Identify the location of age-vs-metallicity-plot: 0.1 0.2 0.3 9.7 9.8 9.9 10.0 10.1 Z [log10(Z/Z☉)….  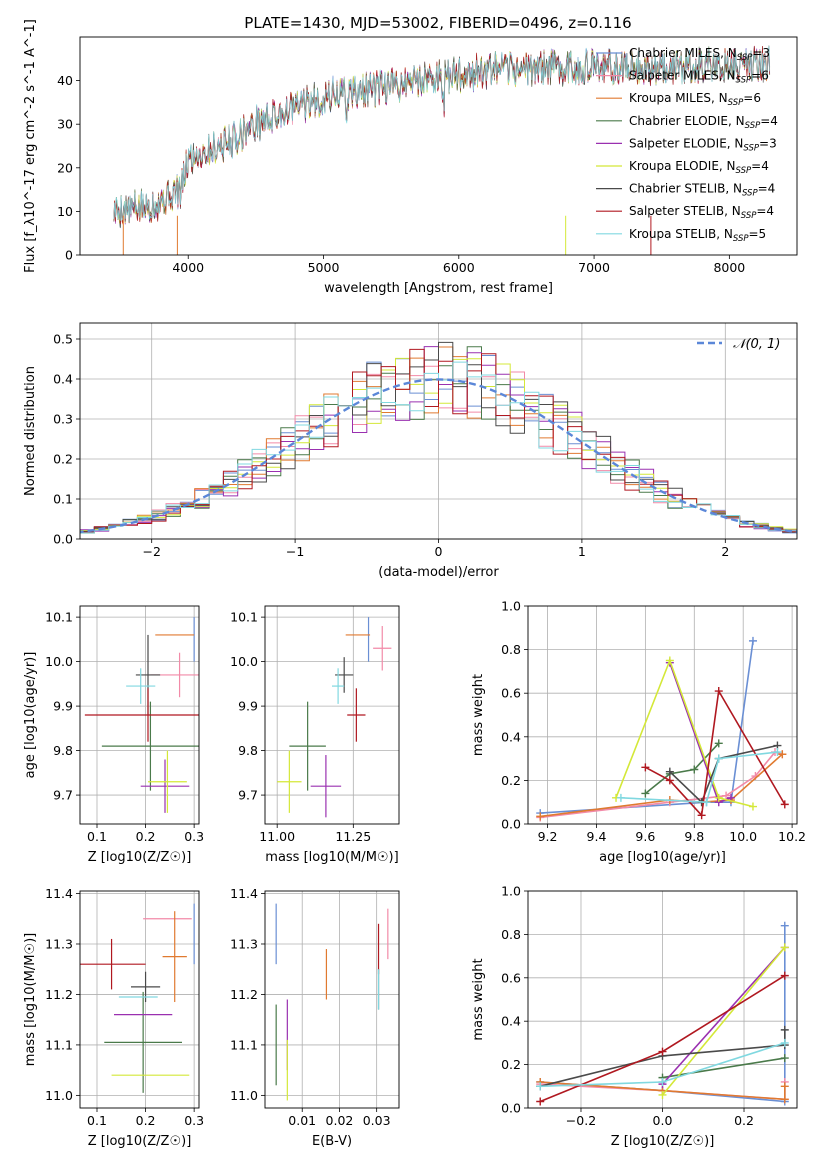
(113, 735).